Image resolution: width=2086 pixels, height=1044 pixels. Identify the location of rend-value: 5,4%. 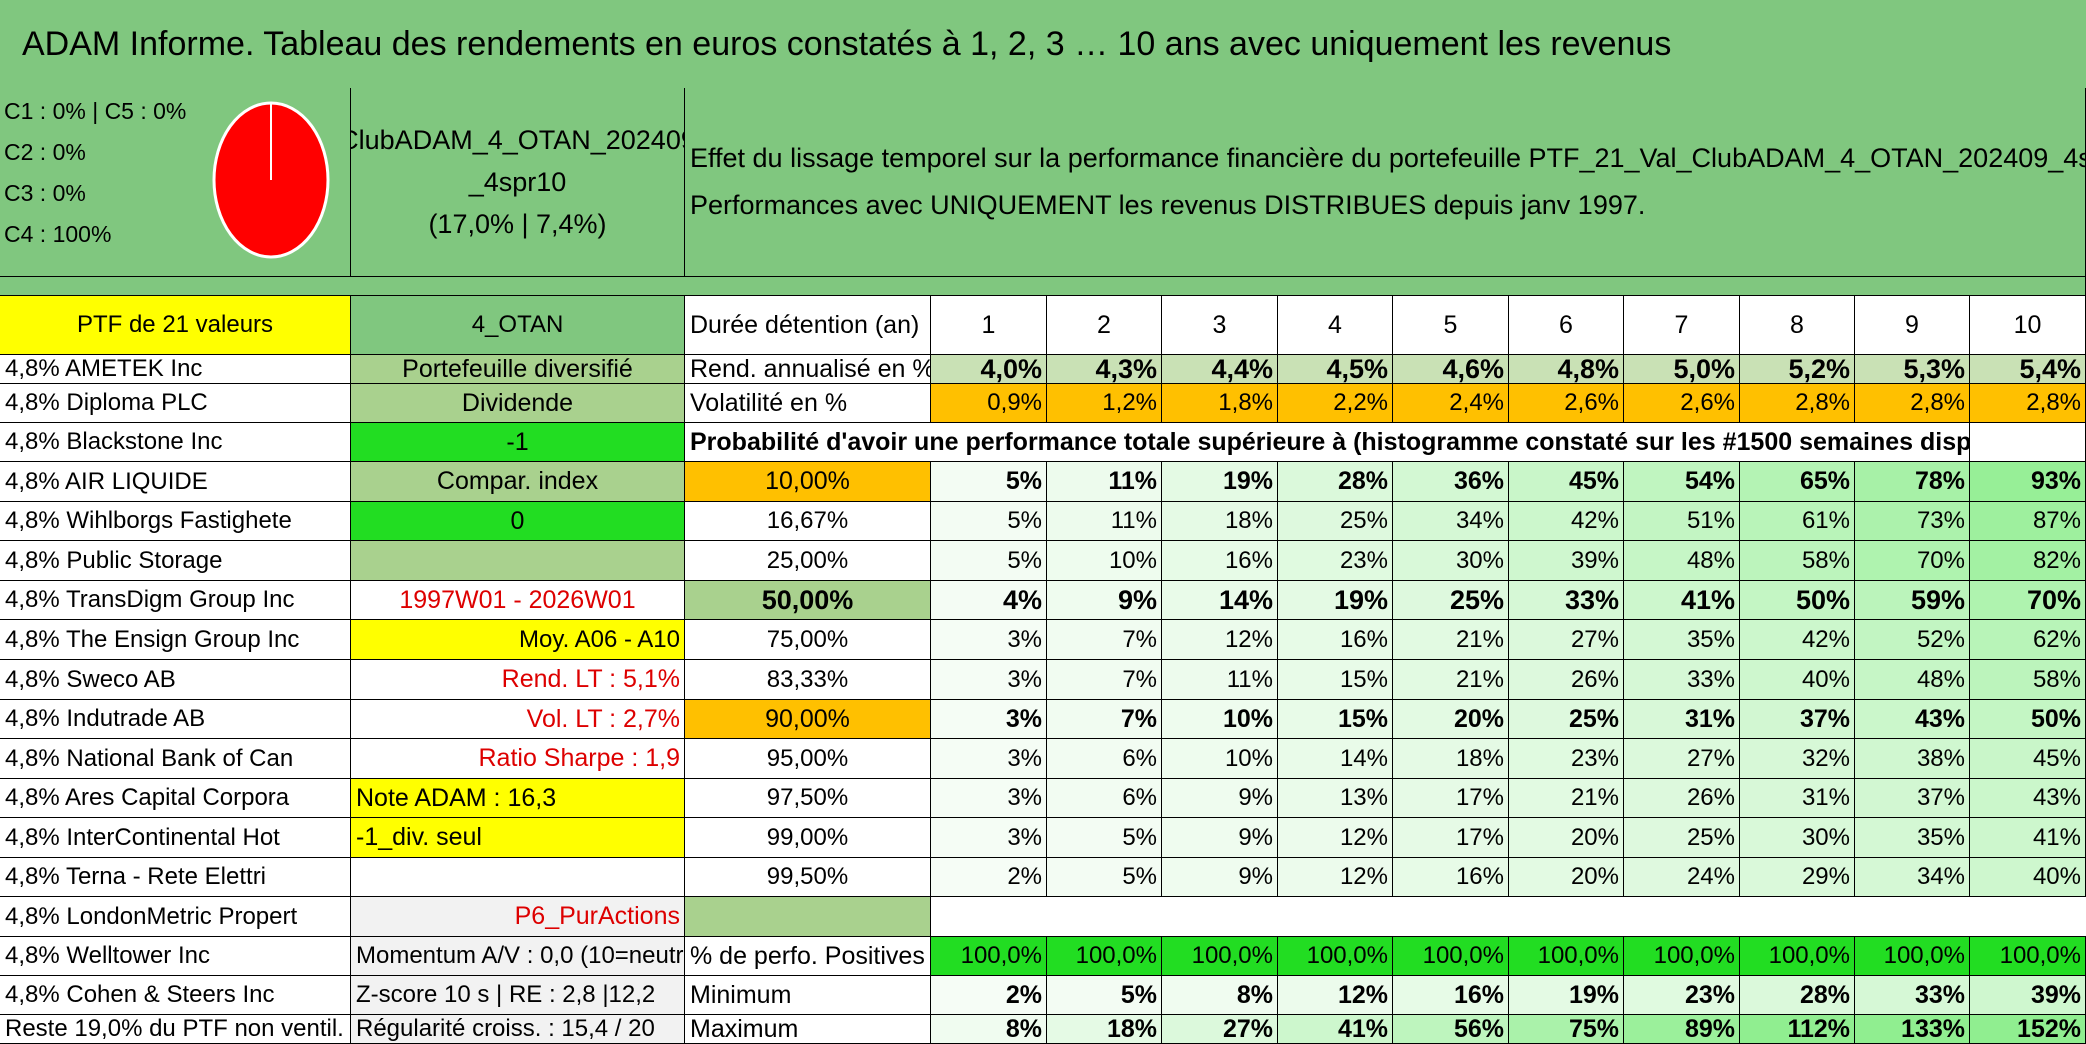
(2028, 369).